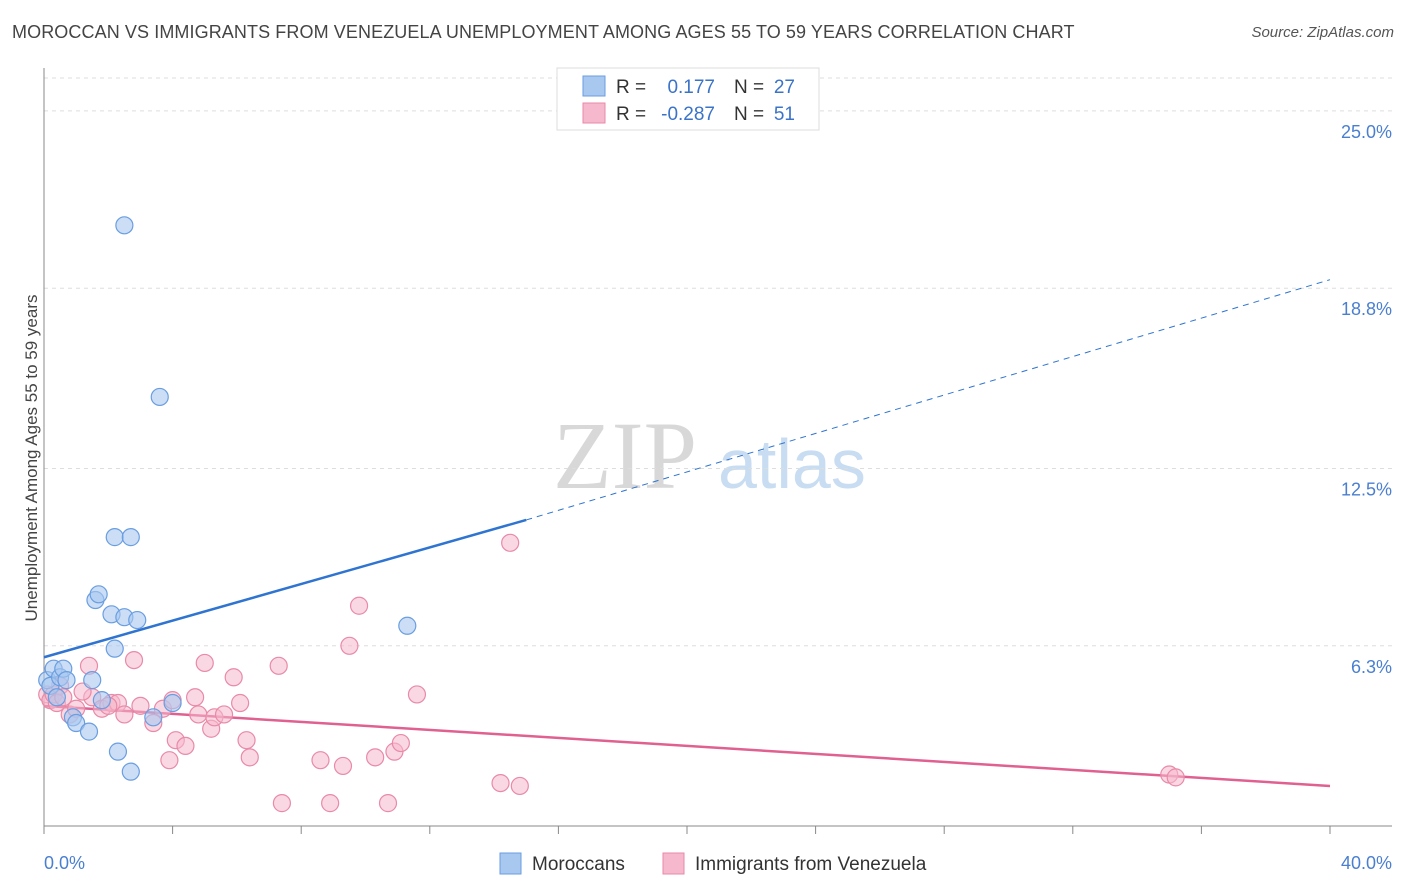 Image resolution: width=1406 pixels, height=892 pixels. Describe the element at coordinates (1366, 309) in the screenshot. I see `y-tick-label: 18.8%` at that location.